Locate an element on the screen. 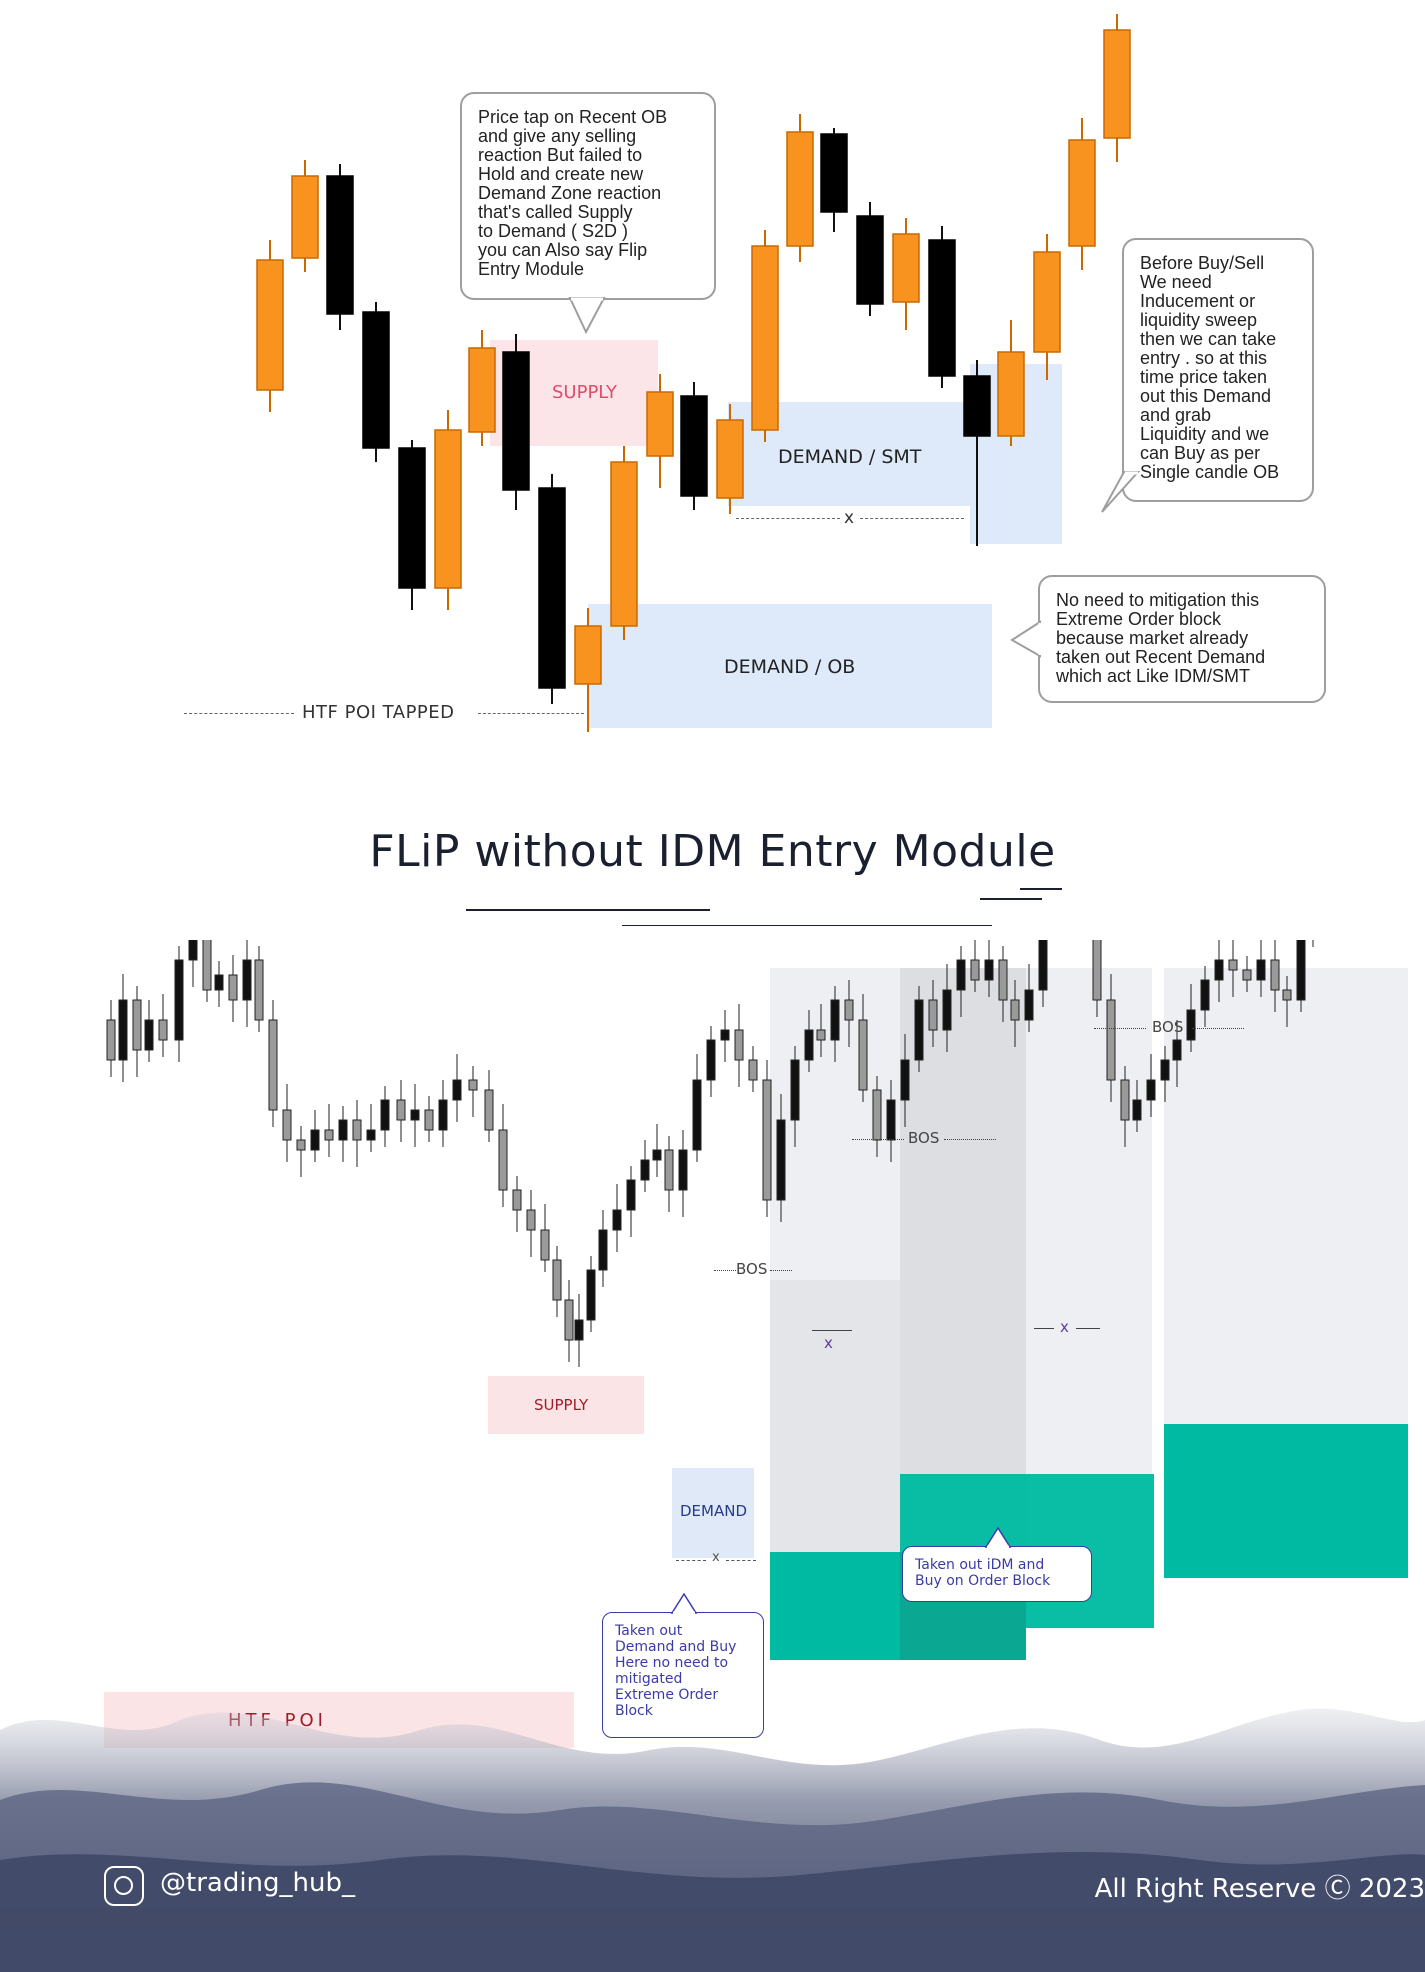 This screenshot has height=1972, width=1425. sweep-line-b1b is located at coordinates (741, 1560).